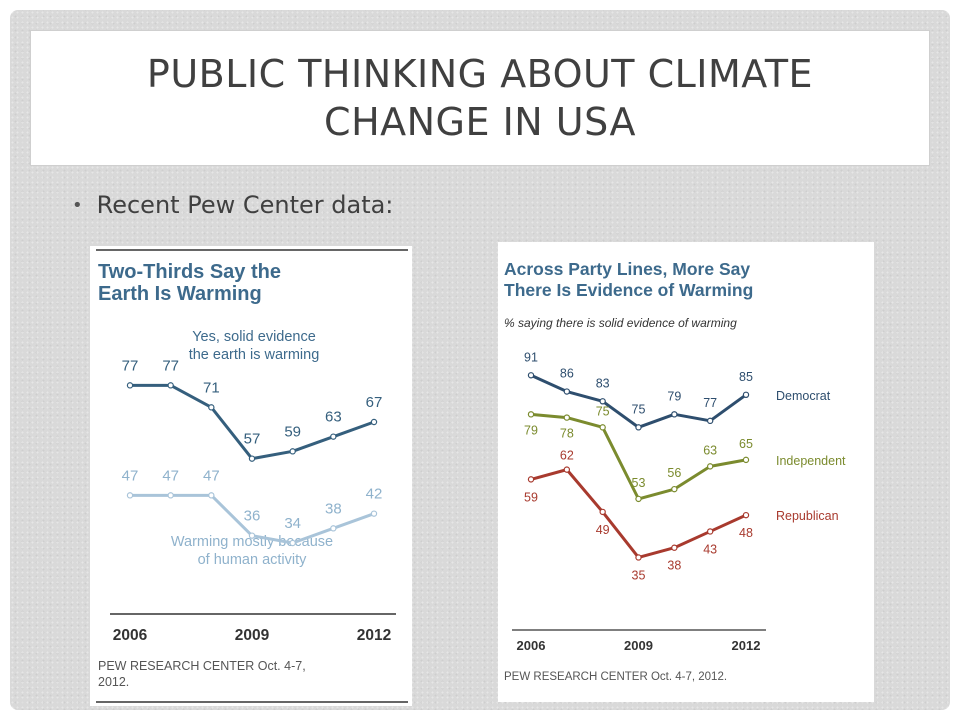 The height and width of the screenshot is (720, 960). What do you see at coordinates (374, 494) in the screenshot?
I see `data-label: 42` at bounding box center [374, 494].